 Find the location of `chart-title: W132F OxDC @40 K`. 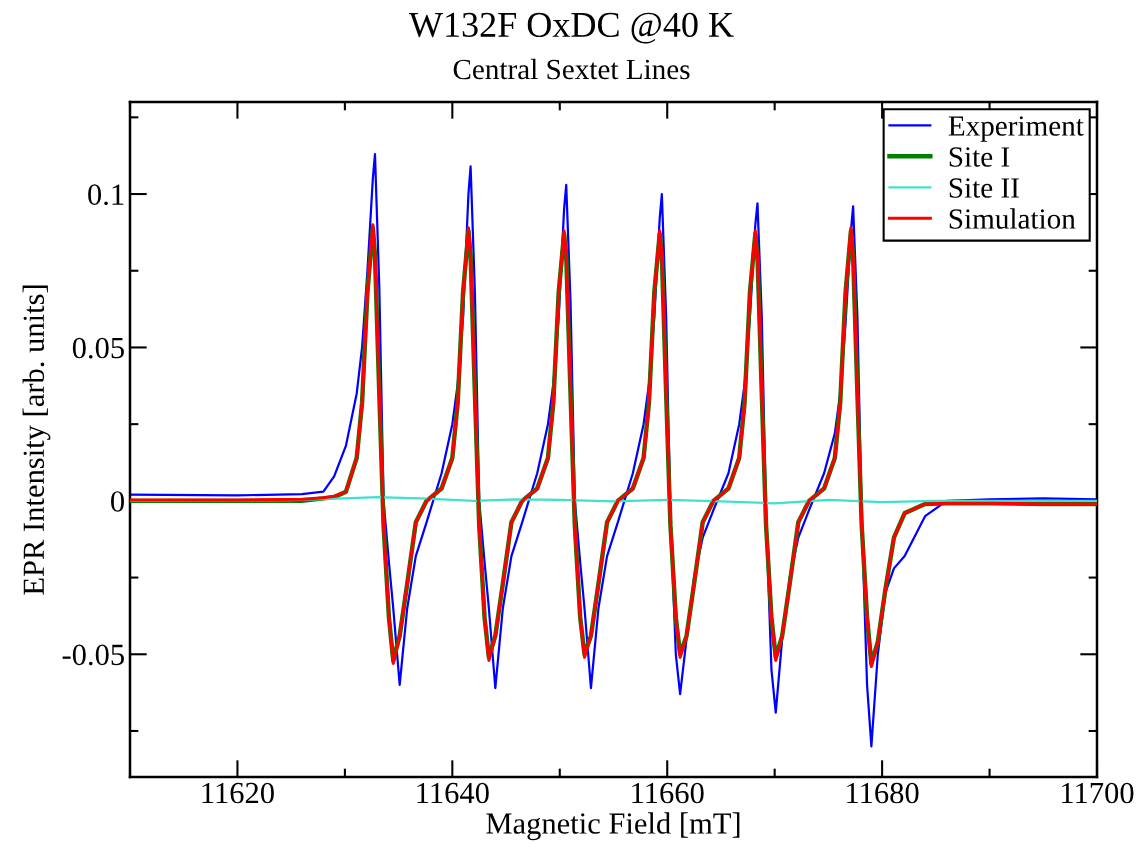

chart-title: W132F OxDC @40 K is located at coordinates (571, 28).